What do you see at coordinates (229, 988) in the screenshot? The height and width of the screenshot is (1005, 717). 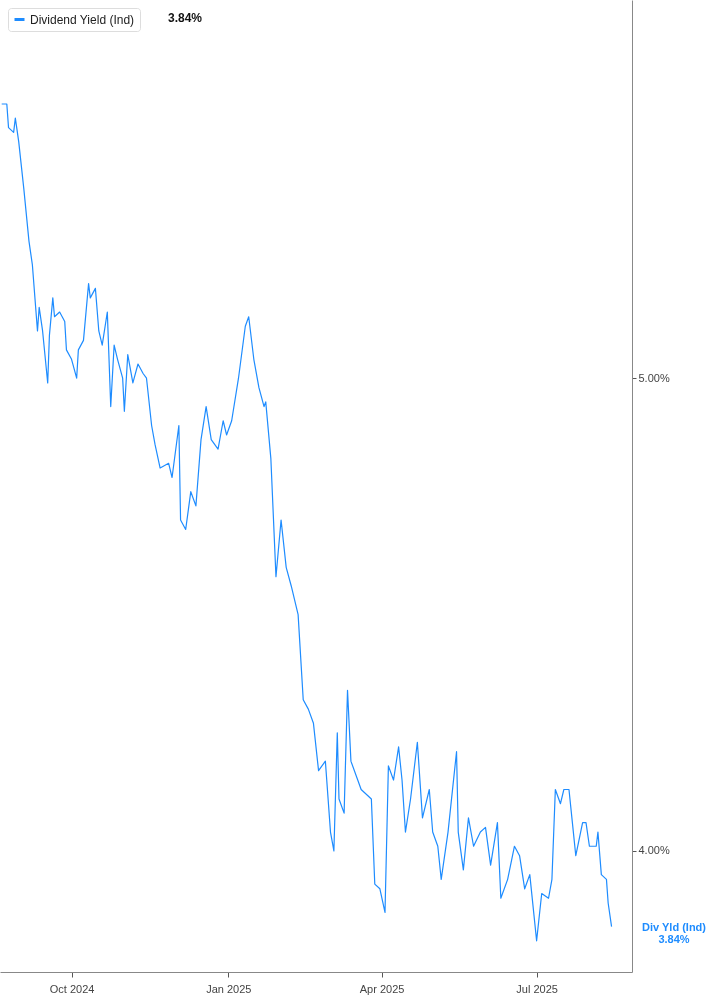 I see `x-tick-label: Jan 2025` at bounding box center [229, 988].